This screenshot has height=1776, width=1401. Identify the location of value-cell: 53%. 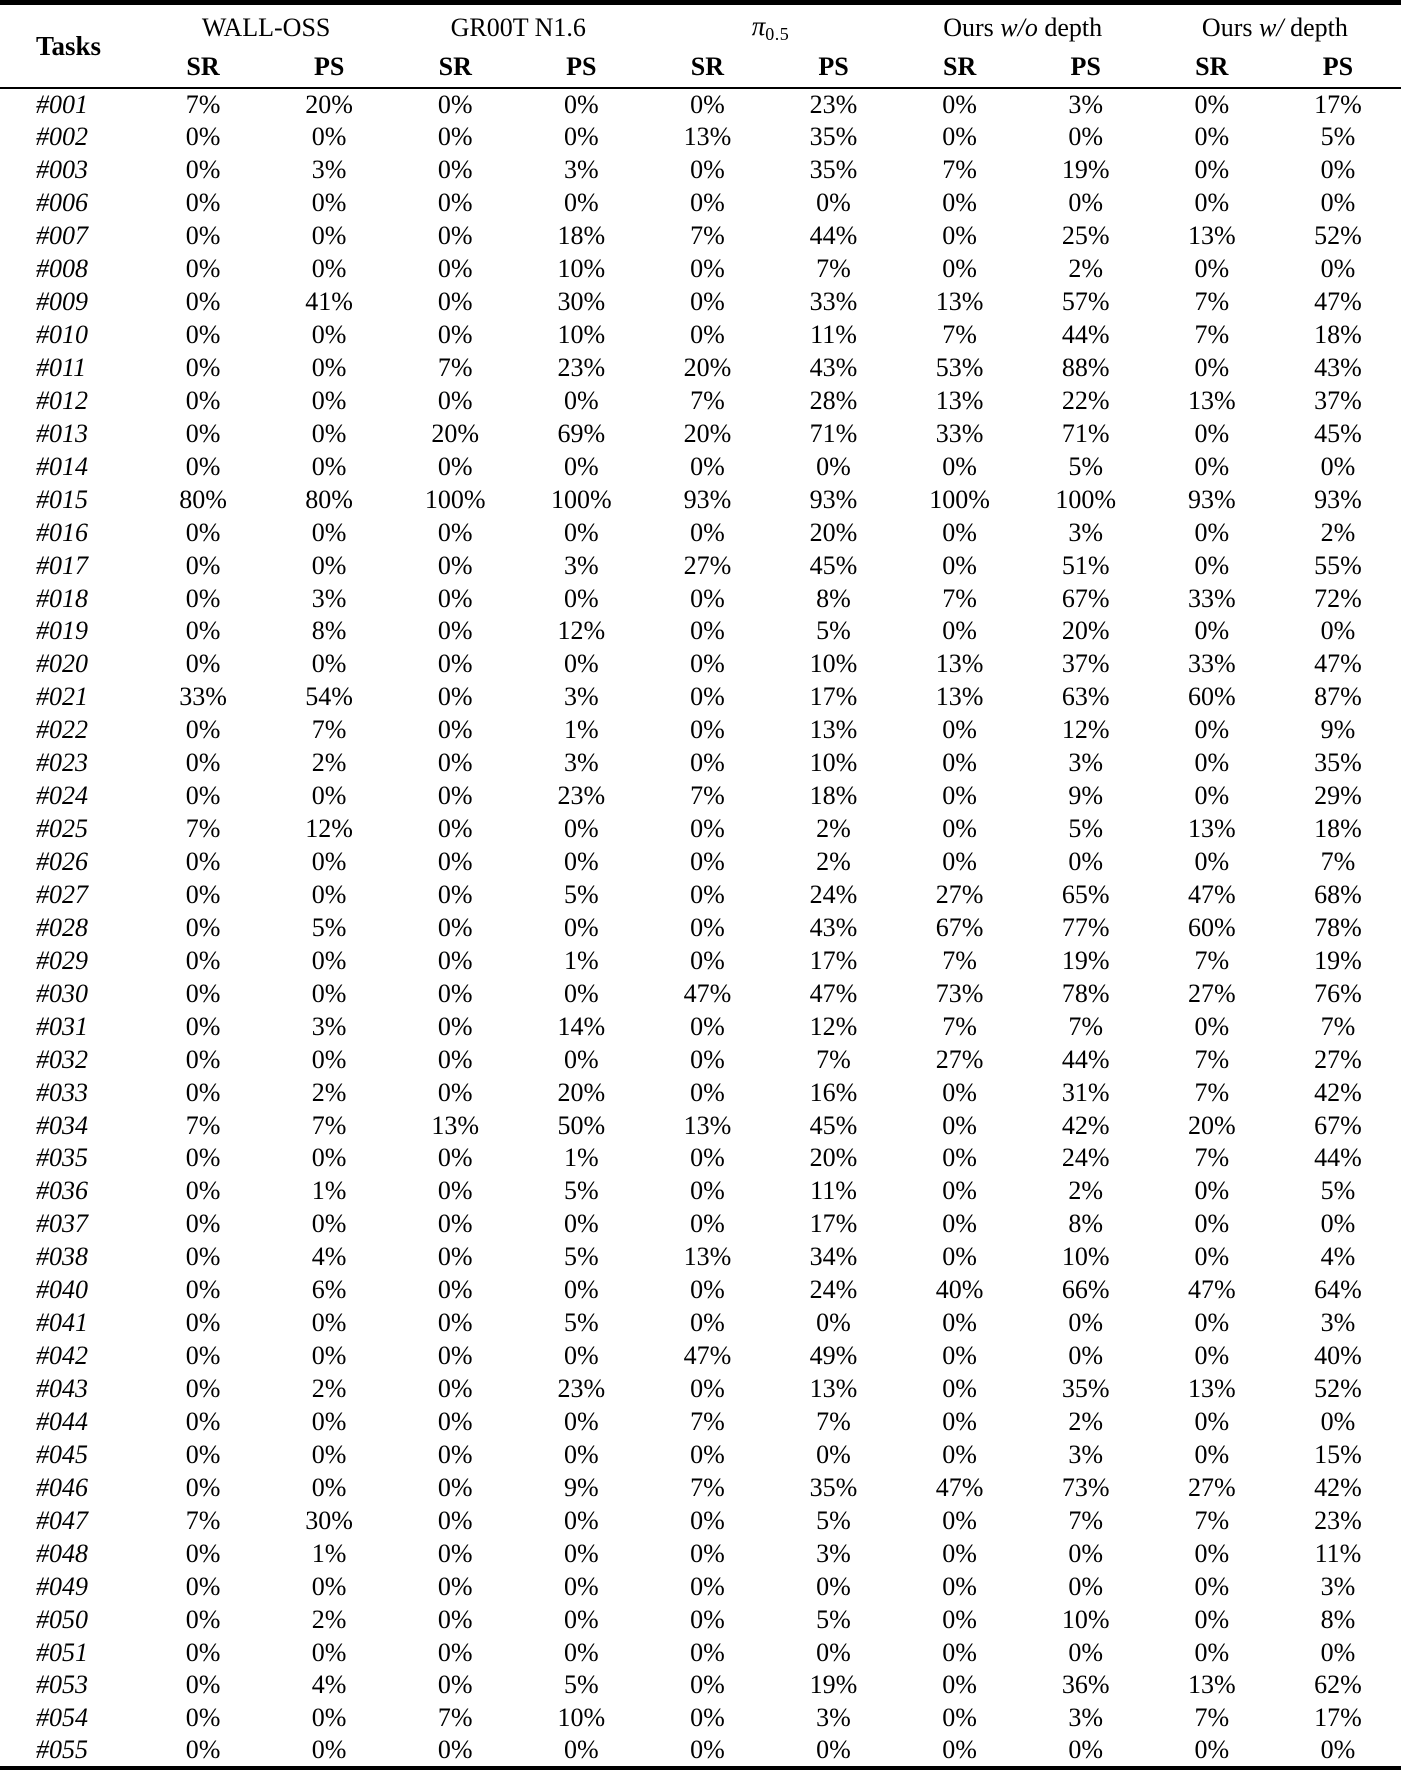
(959, 367).